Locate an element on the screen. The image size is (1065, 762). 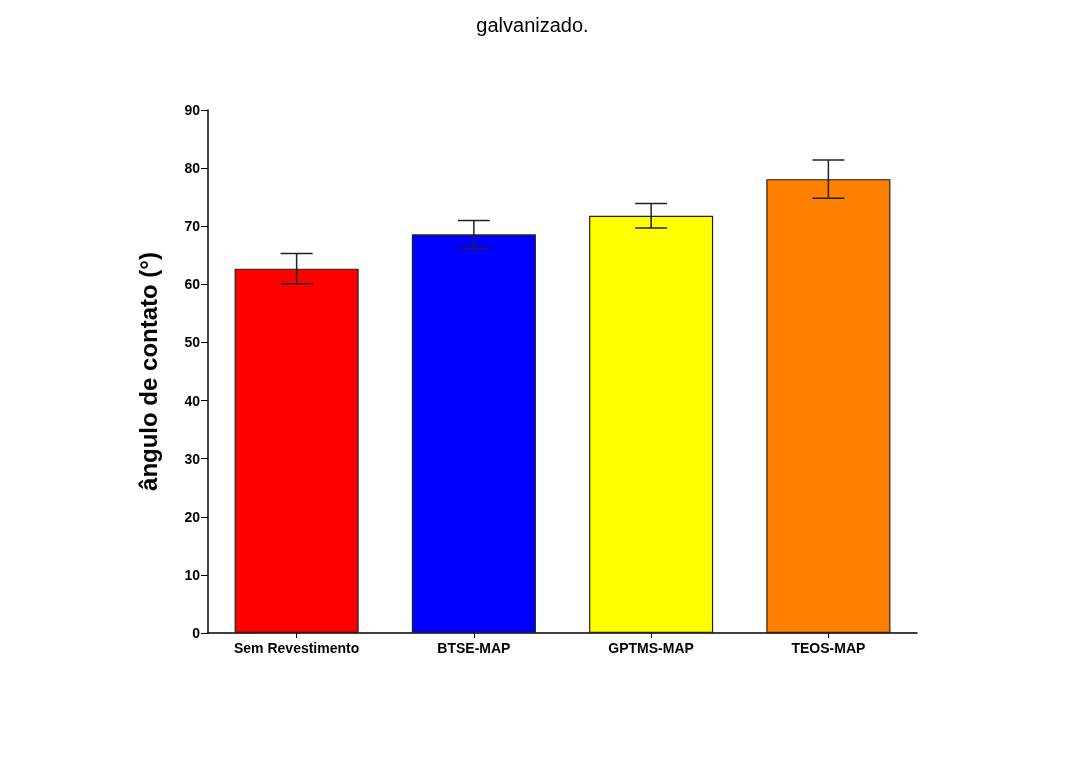
y-tick-label: 80 is located at coordinates (192, 168).